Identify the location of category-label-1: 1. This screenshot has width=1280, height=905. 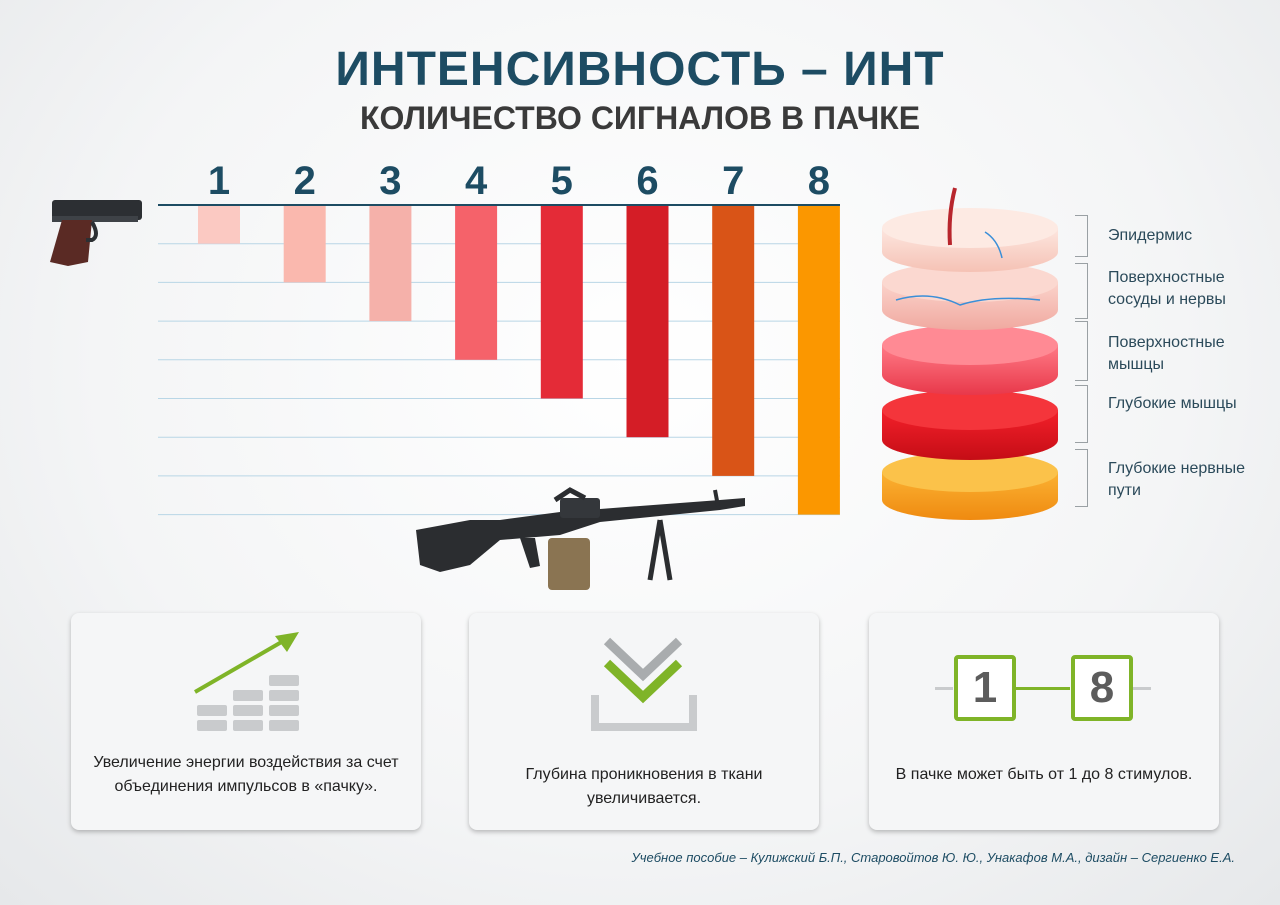
(219, 181).